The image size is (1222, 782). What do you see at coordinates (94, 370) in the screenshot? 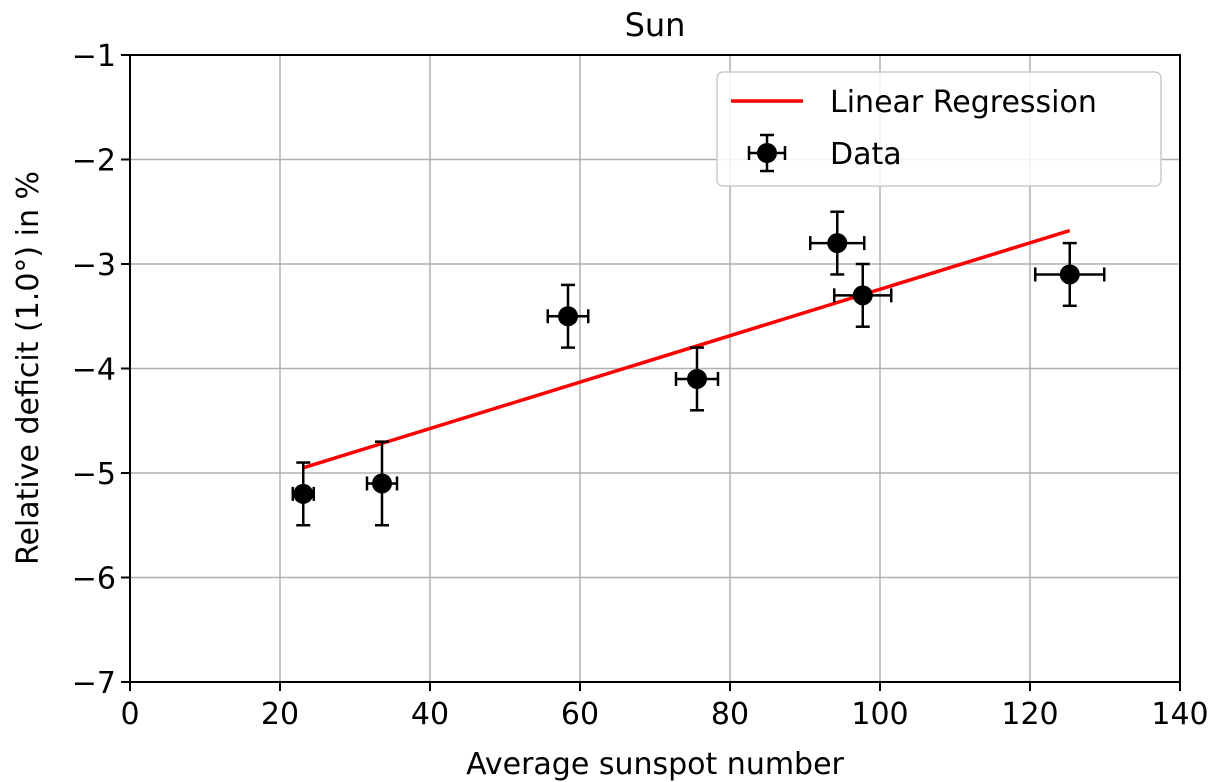
I see `y-tick-label: −4` at bounding box center [94, 370].